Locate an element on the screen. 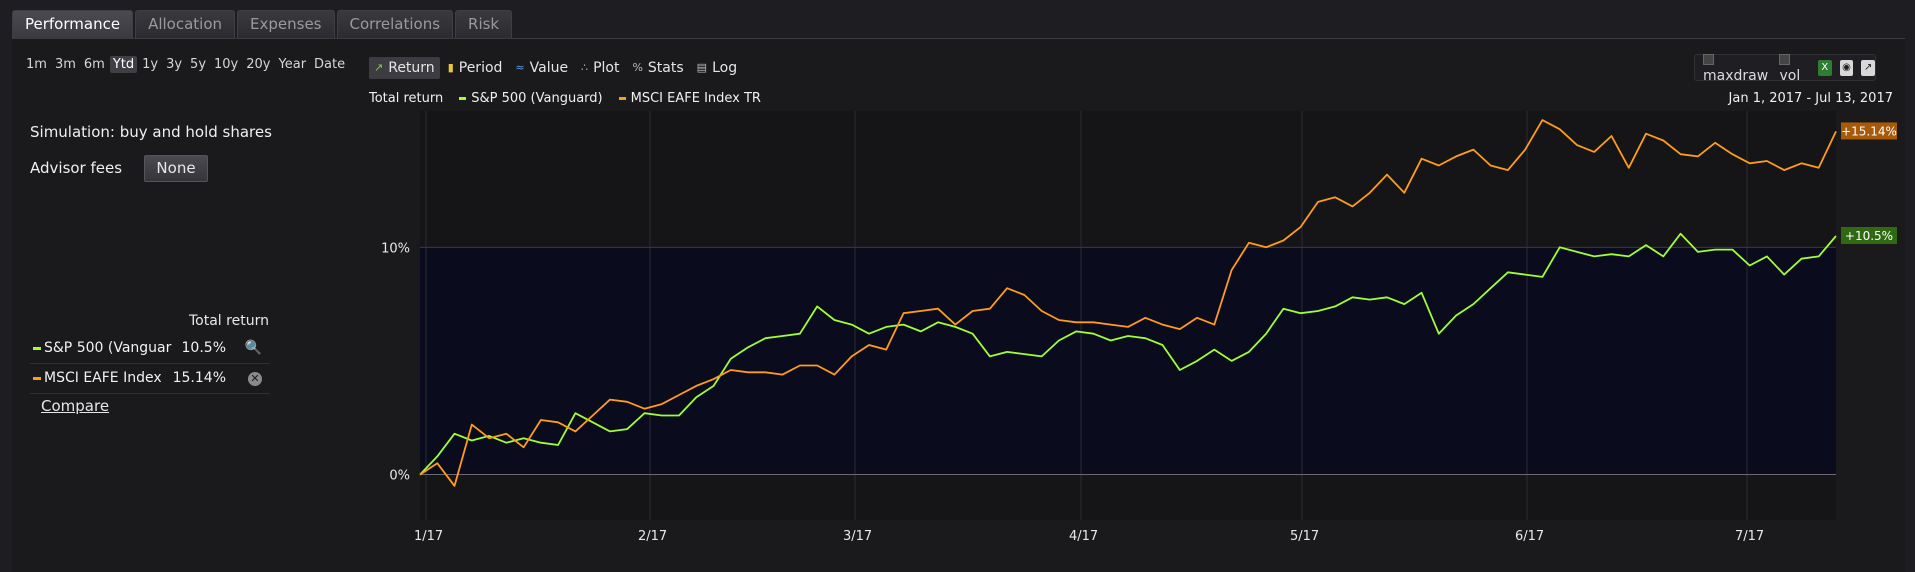 The width and height of the screenshot is (1915, 572). chart-legend-sp500: S&P 500 (Vanguard) is located at coordinates (531, 98).